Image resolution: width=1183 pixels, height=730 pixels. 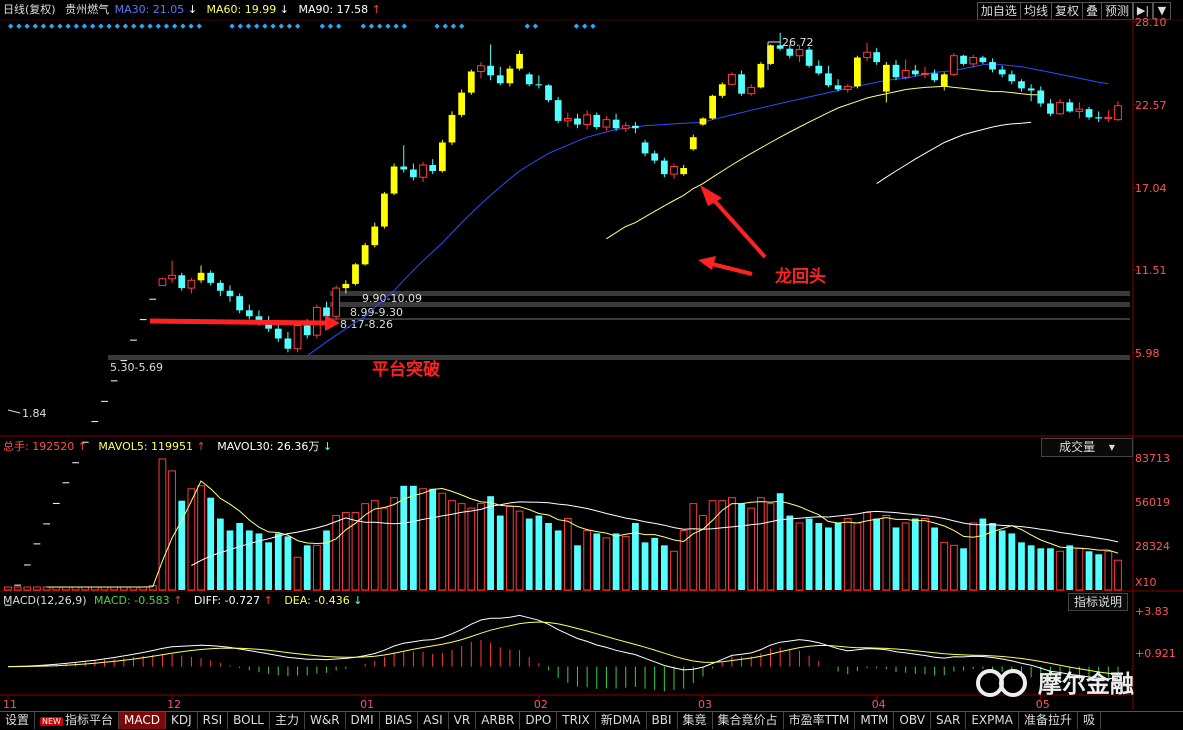 I want to click on tab-label: BOLL, so click(x=248, y=720).